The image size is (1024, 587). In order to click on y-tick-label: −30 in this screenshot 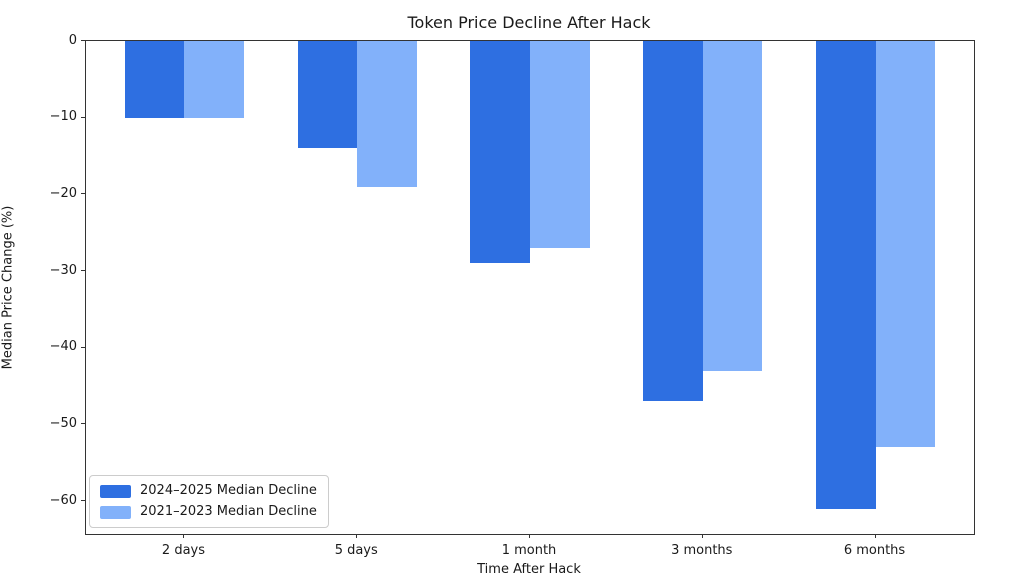, I will do `click(63, 270)`.